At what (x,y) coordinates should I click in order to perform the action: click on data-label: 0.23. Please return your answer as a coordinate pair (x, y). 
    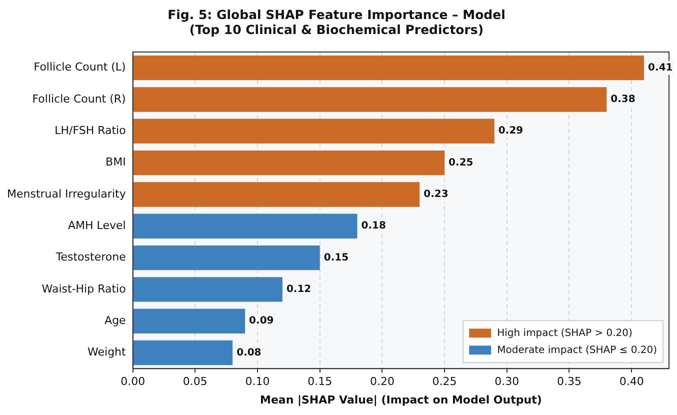
    Looking at the image, I should click on (436, 194).